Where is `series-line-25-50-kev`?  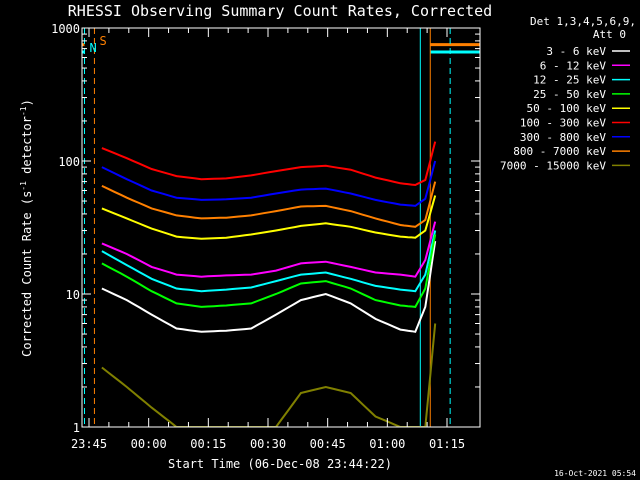
series-line-25-50-kev is located at coordinates (269, 271).